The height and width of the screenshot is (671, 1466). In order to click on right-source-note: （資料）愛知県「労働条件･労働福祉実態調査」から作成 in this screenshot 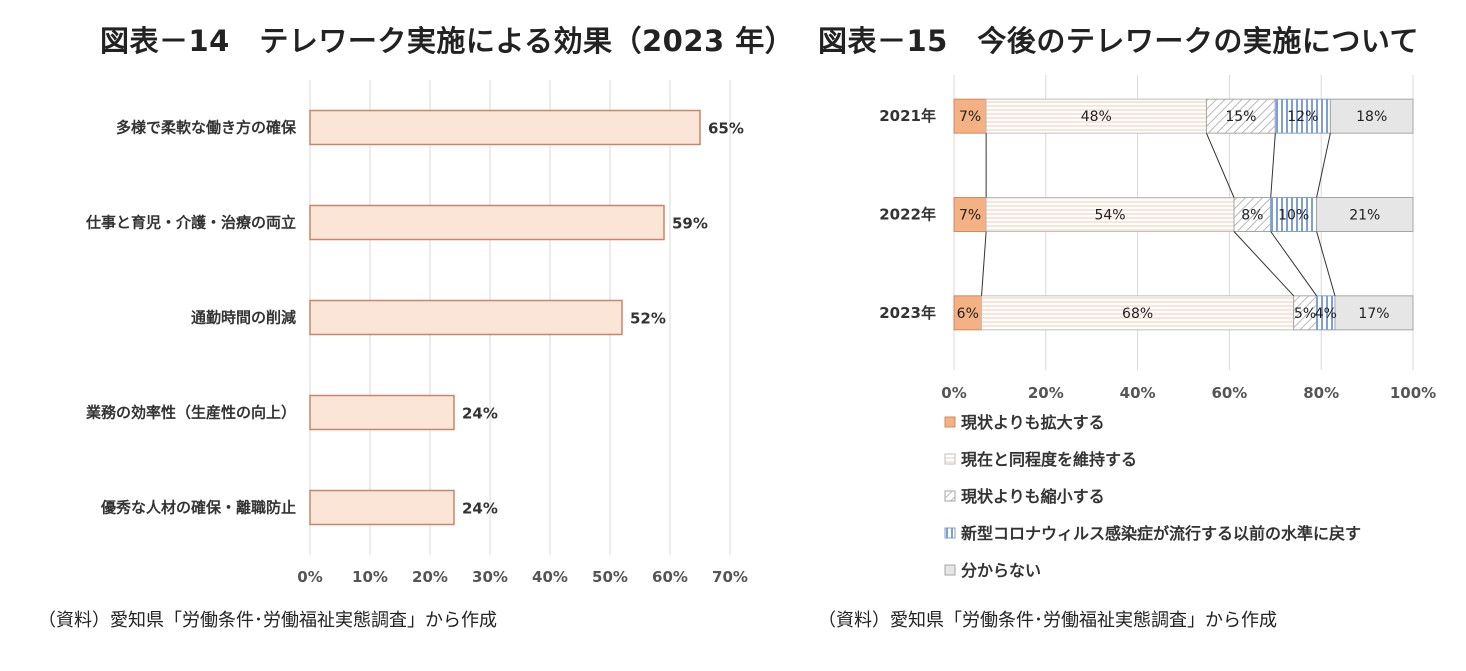, I will do `click(1047, 620)`.